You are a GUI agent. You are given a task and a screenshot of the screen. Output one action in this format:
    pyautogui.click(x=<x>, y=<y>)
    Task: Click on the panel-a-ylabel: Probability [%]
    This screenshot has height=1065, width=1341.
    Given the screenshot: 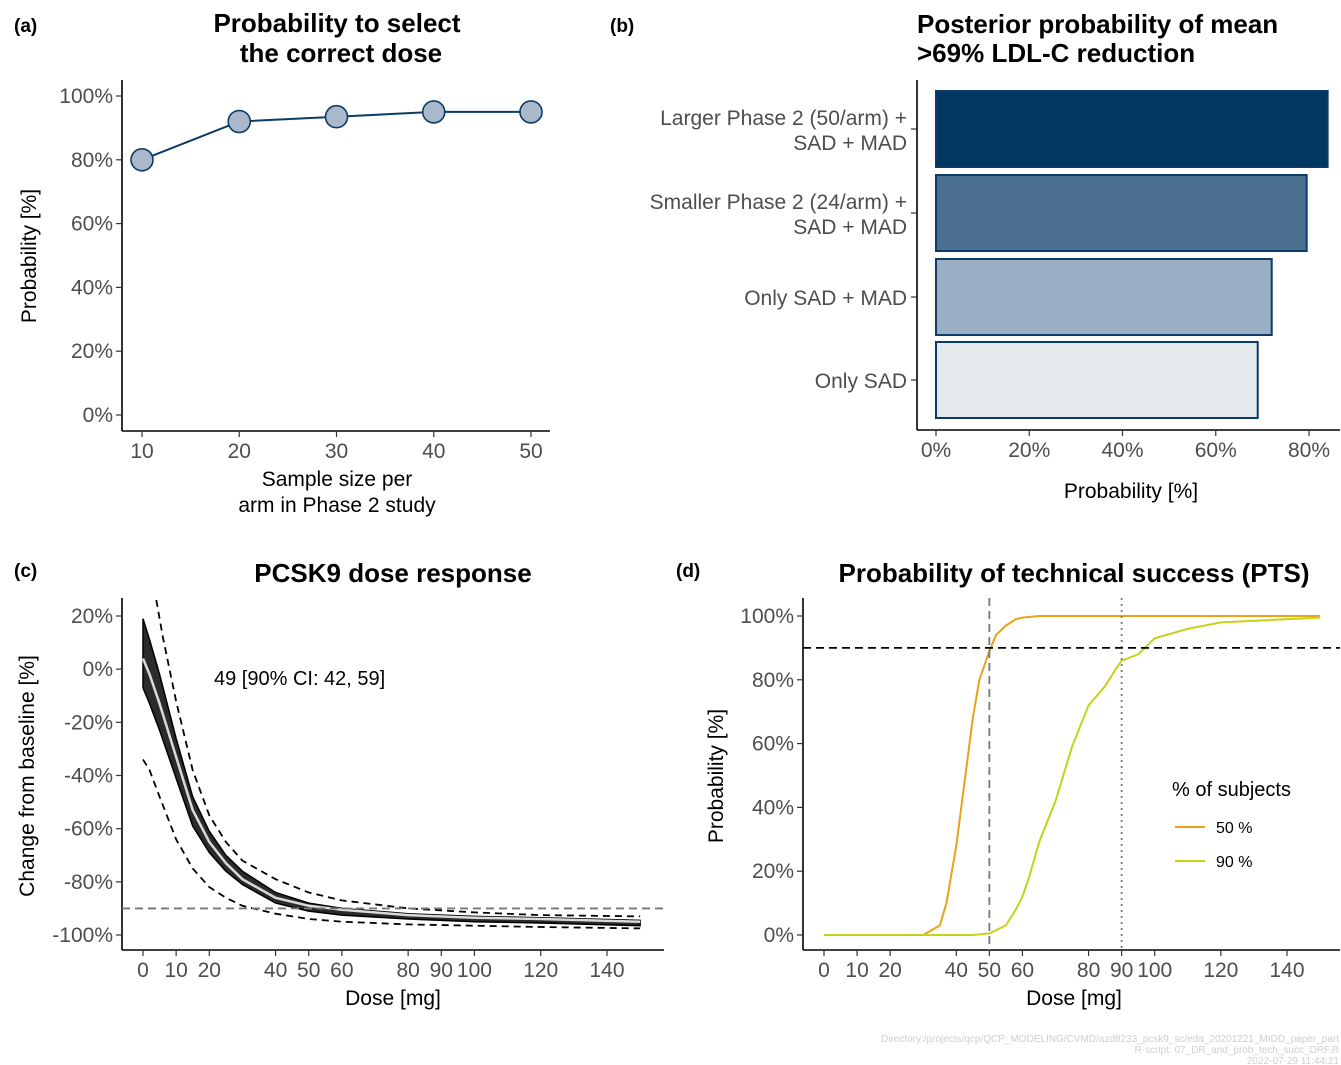 What is the action you would take?
    pyautogui.click(x=29, y=256)
    